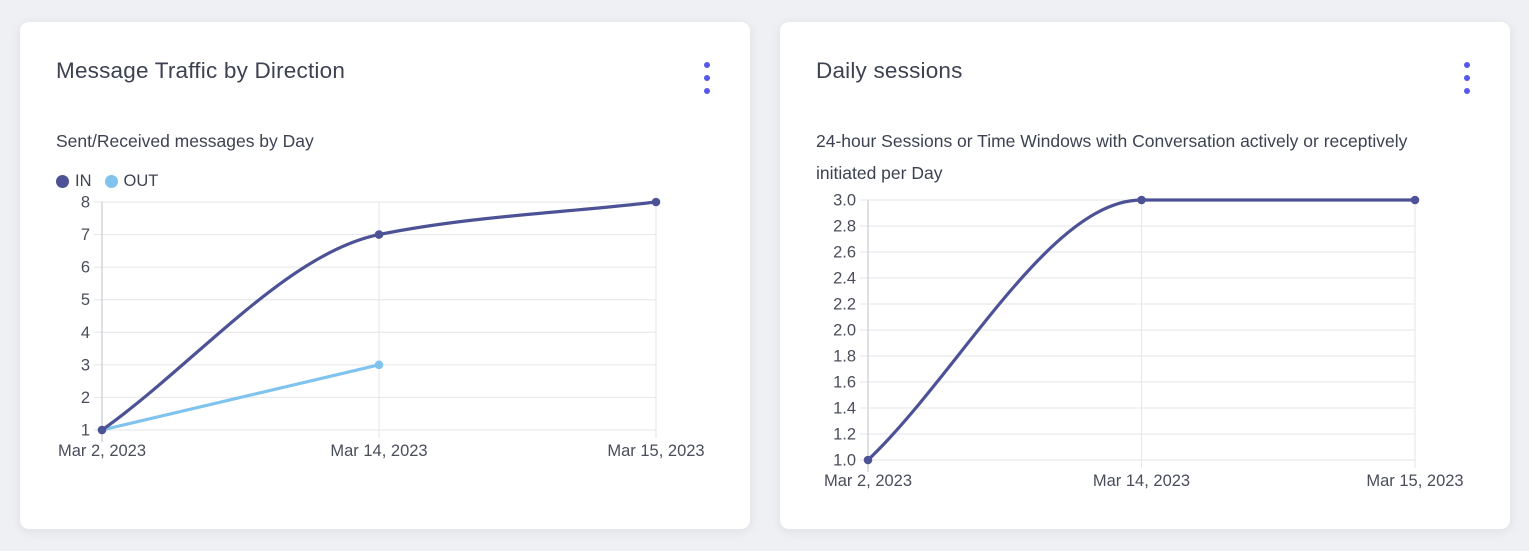 The image size is (1529, 551). Describe the element at coordinates (385, 78) in the screenshot. I see `card-header: Message Traffic by Direction` at that location.